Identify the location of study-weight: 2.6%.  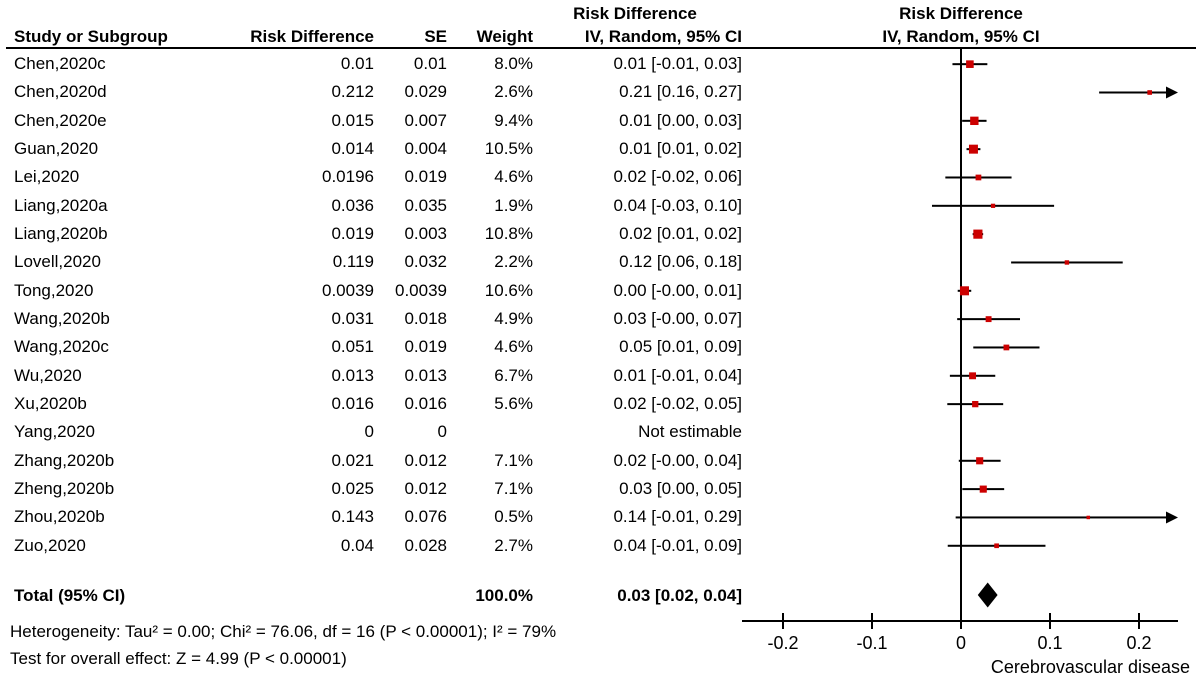
(513, 92).